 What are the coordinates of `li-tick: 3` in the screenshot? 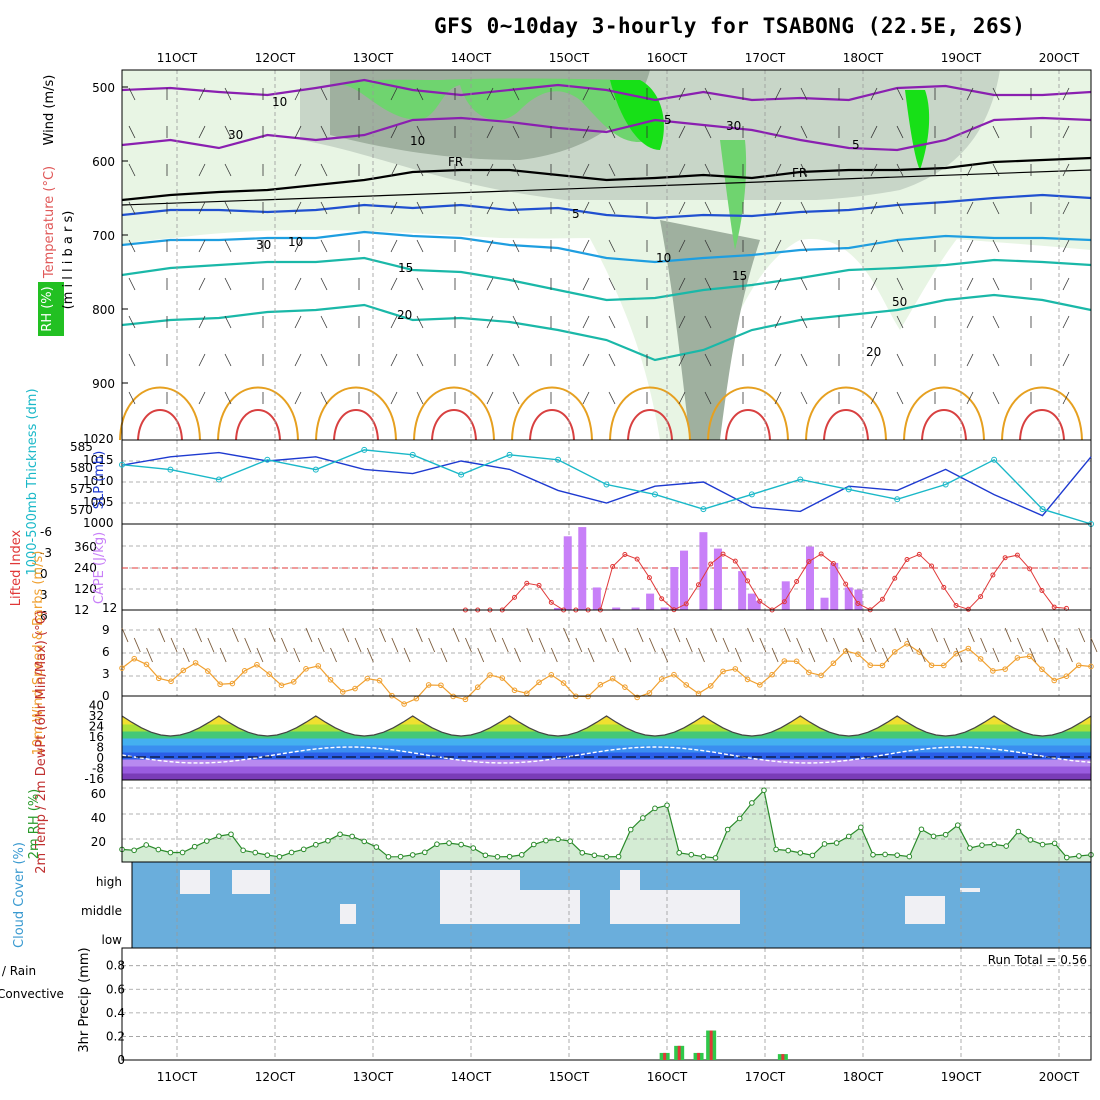 It's located at (44, 595).